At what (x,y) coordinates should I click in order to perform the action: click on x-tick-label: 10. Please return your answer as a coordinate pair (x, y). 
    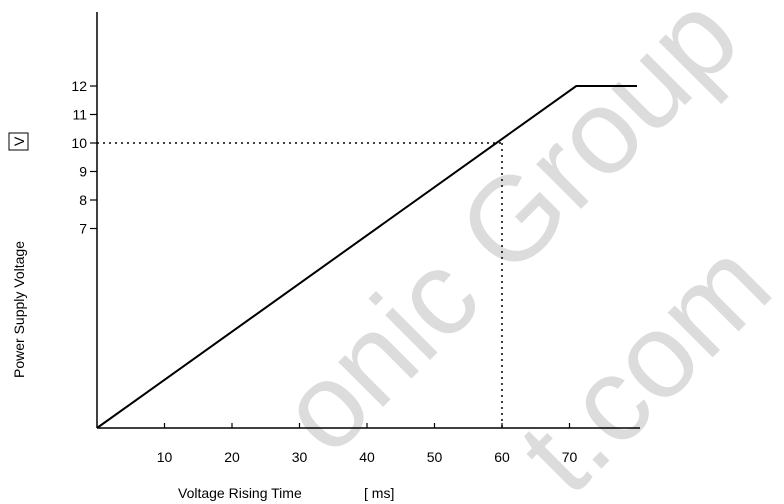
    Looking at the image, I should click on (165, 457).